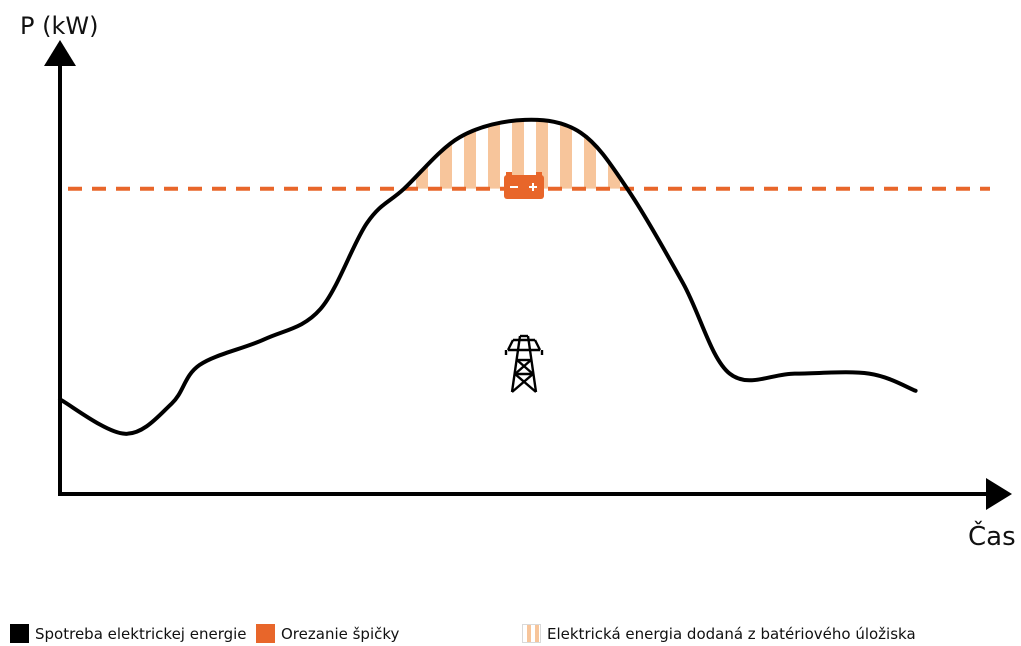  Describe the element at coordinates (59, 26) in the screenshot. I see `y-axis-label: P (kW)` at that location.